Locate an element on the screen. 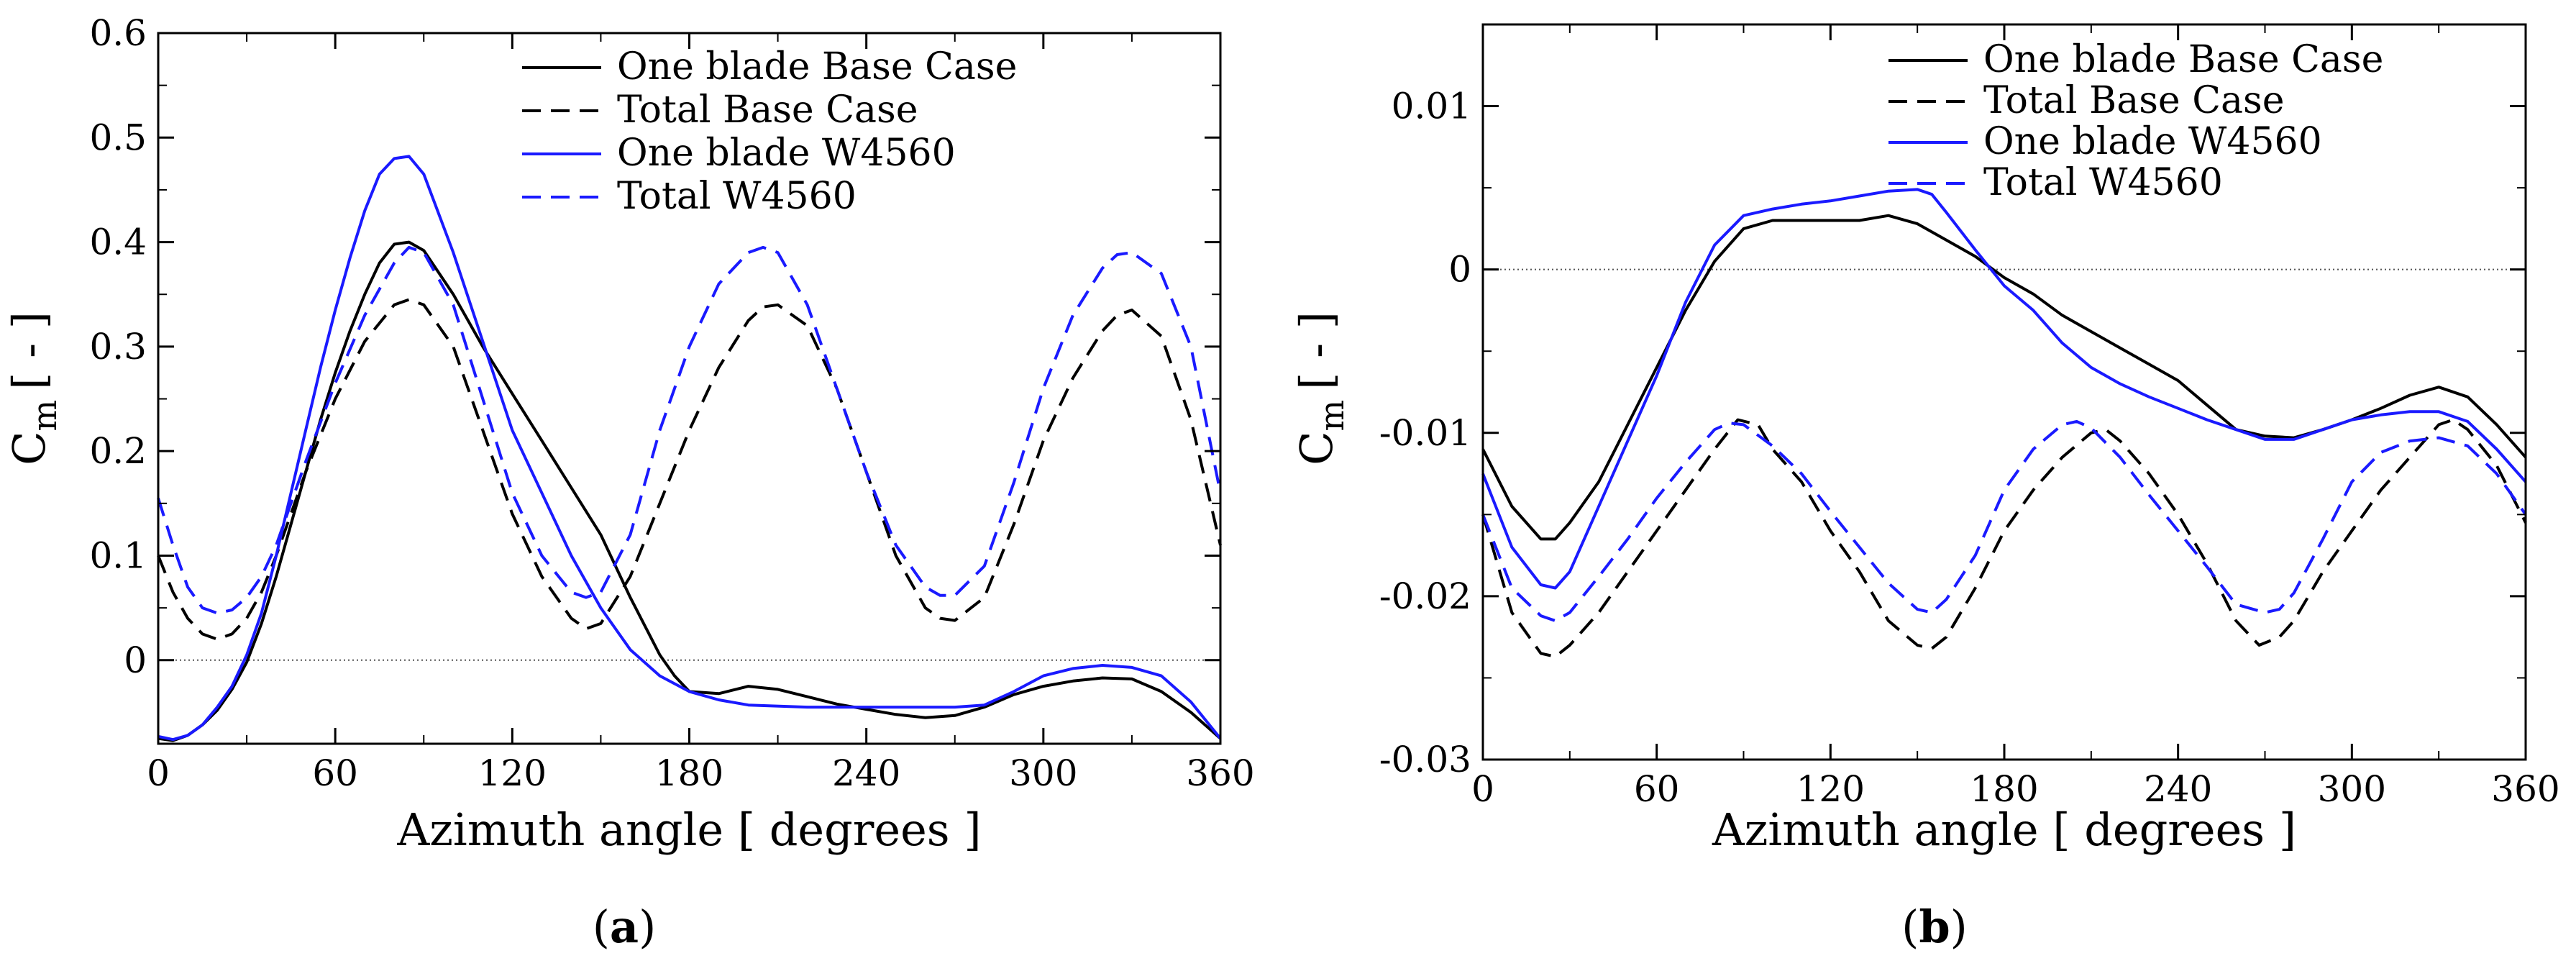  y-tick-label: 0.4 is located at coordinates (118, 243).